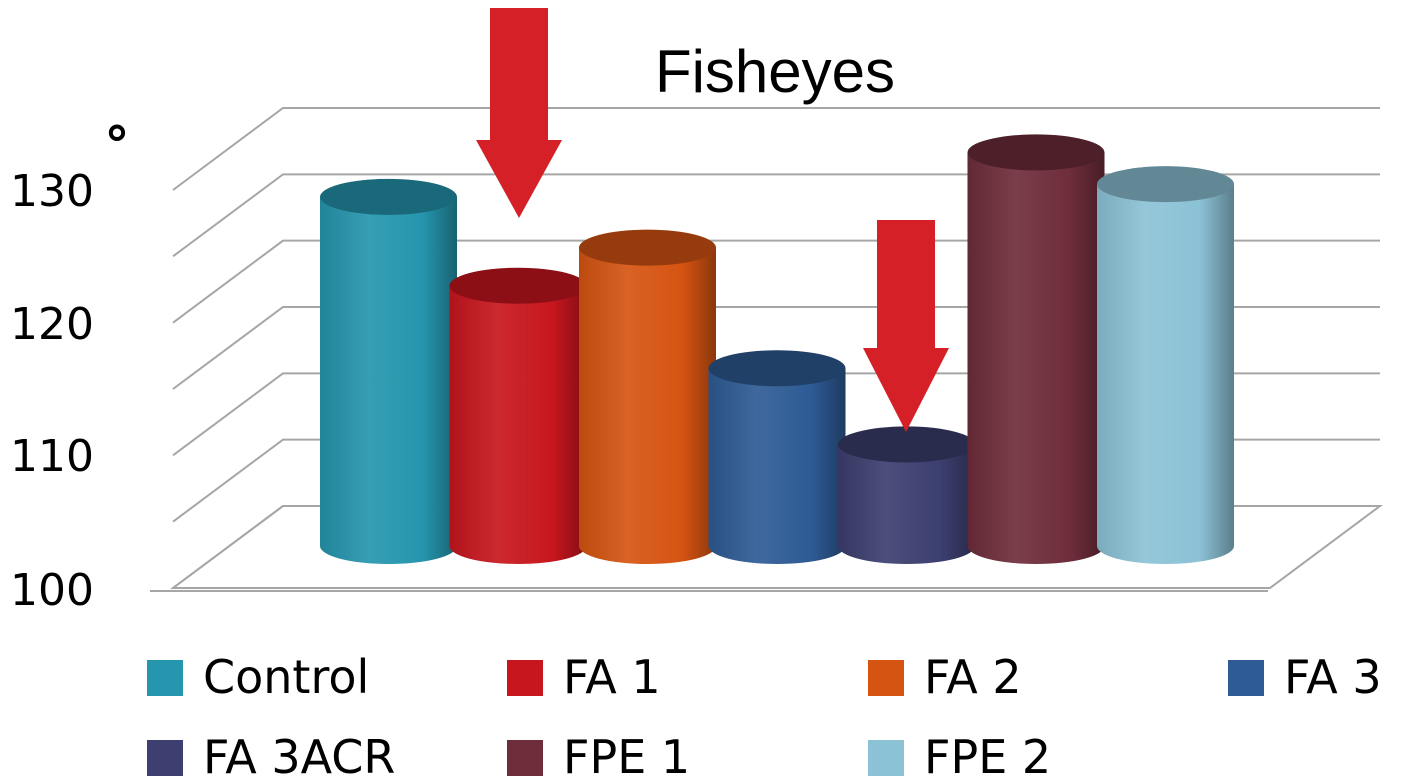 The height and width of the screenshot is (780, 1407). Describe the element at coordinates (52, 324) in the screenshot. I see `y-tick-label: 120` at that location.